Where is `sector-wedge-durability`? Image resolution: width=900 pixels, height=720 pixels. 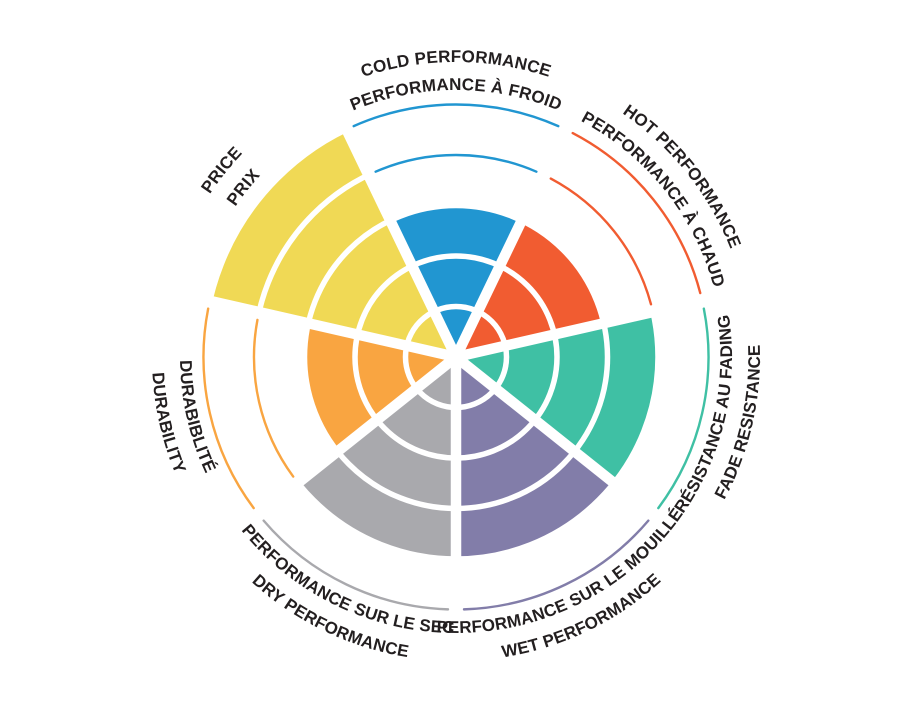
sector-wedge-durability is located at coordinates (380, 387).